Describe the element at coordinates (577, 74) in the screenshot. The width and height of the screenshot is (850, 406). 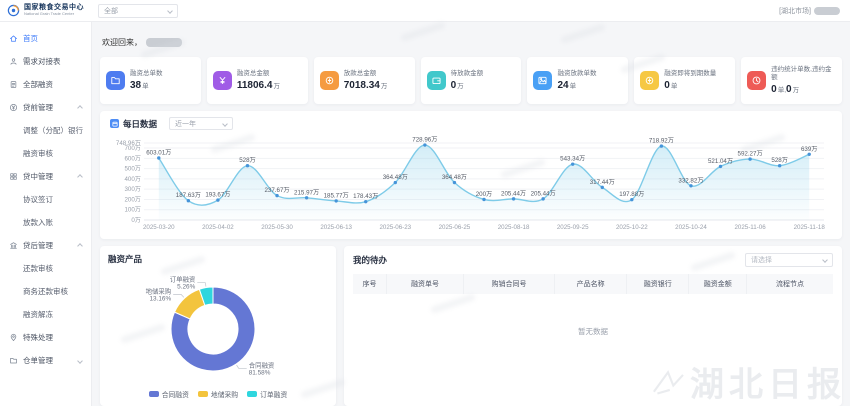
I see `stat-label: 融资放款单数` at that location.